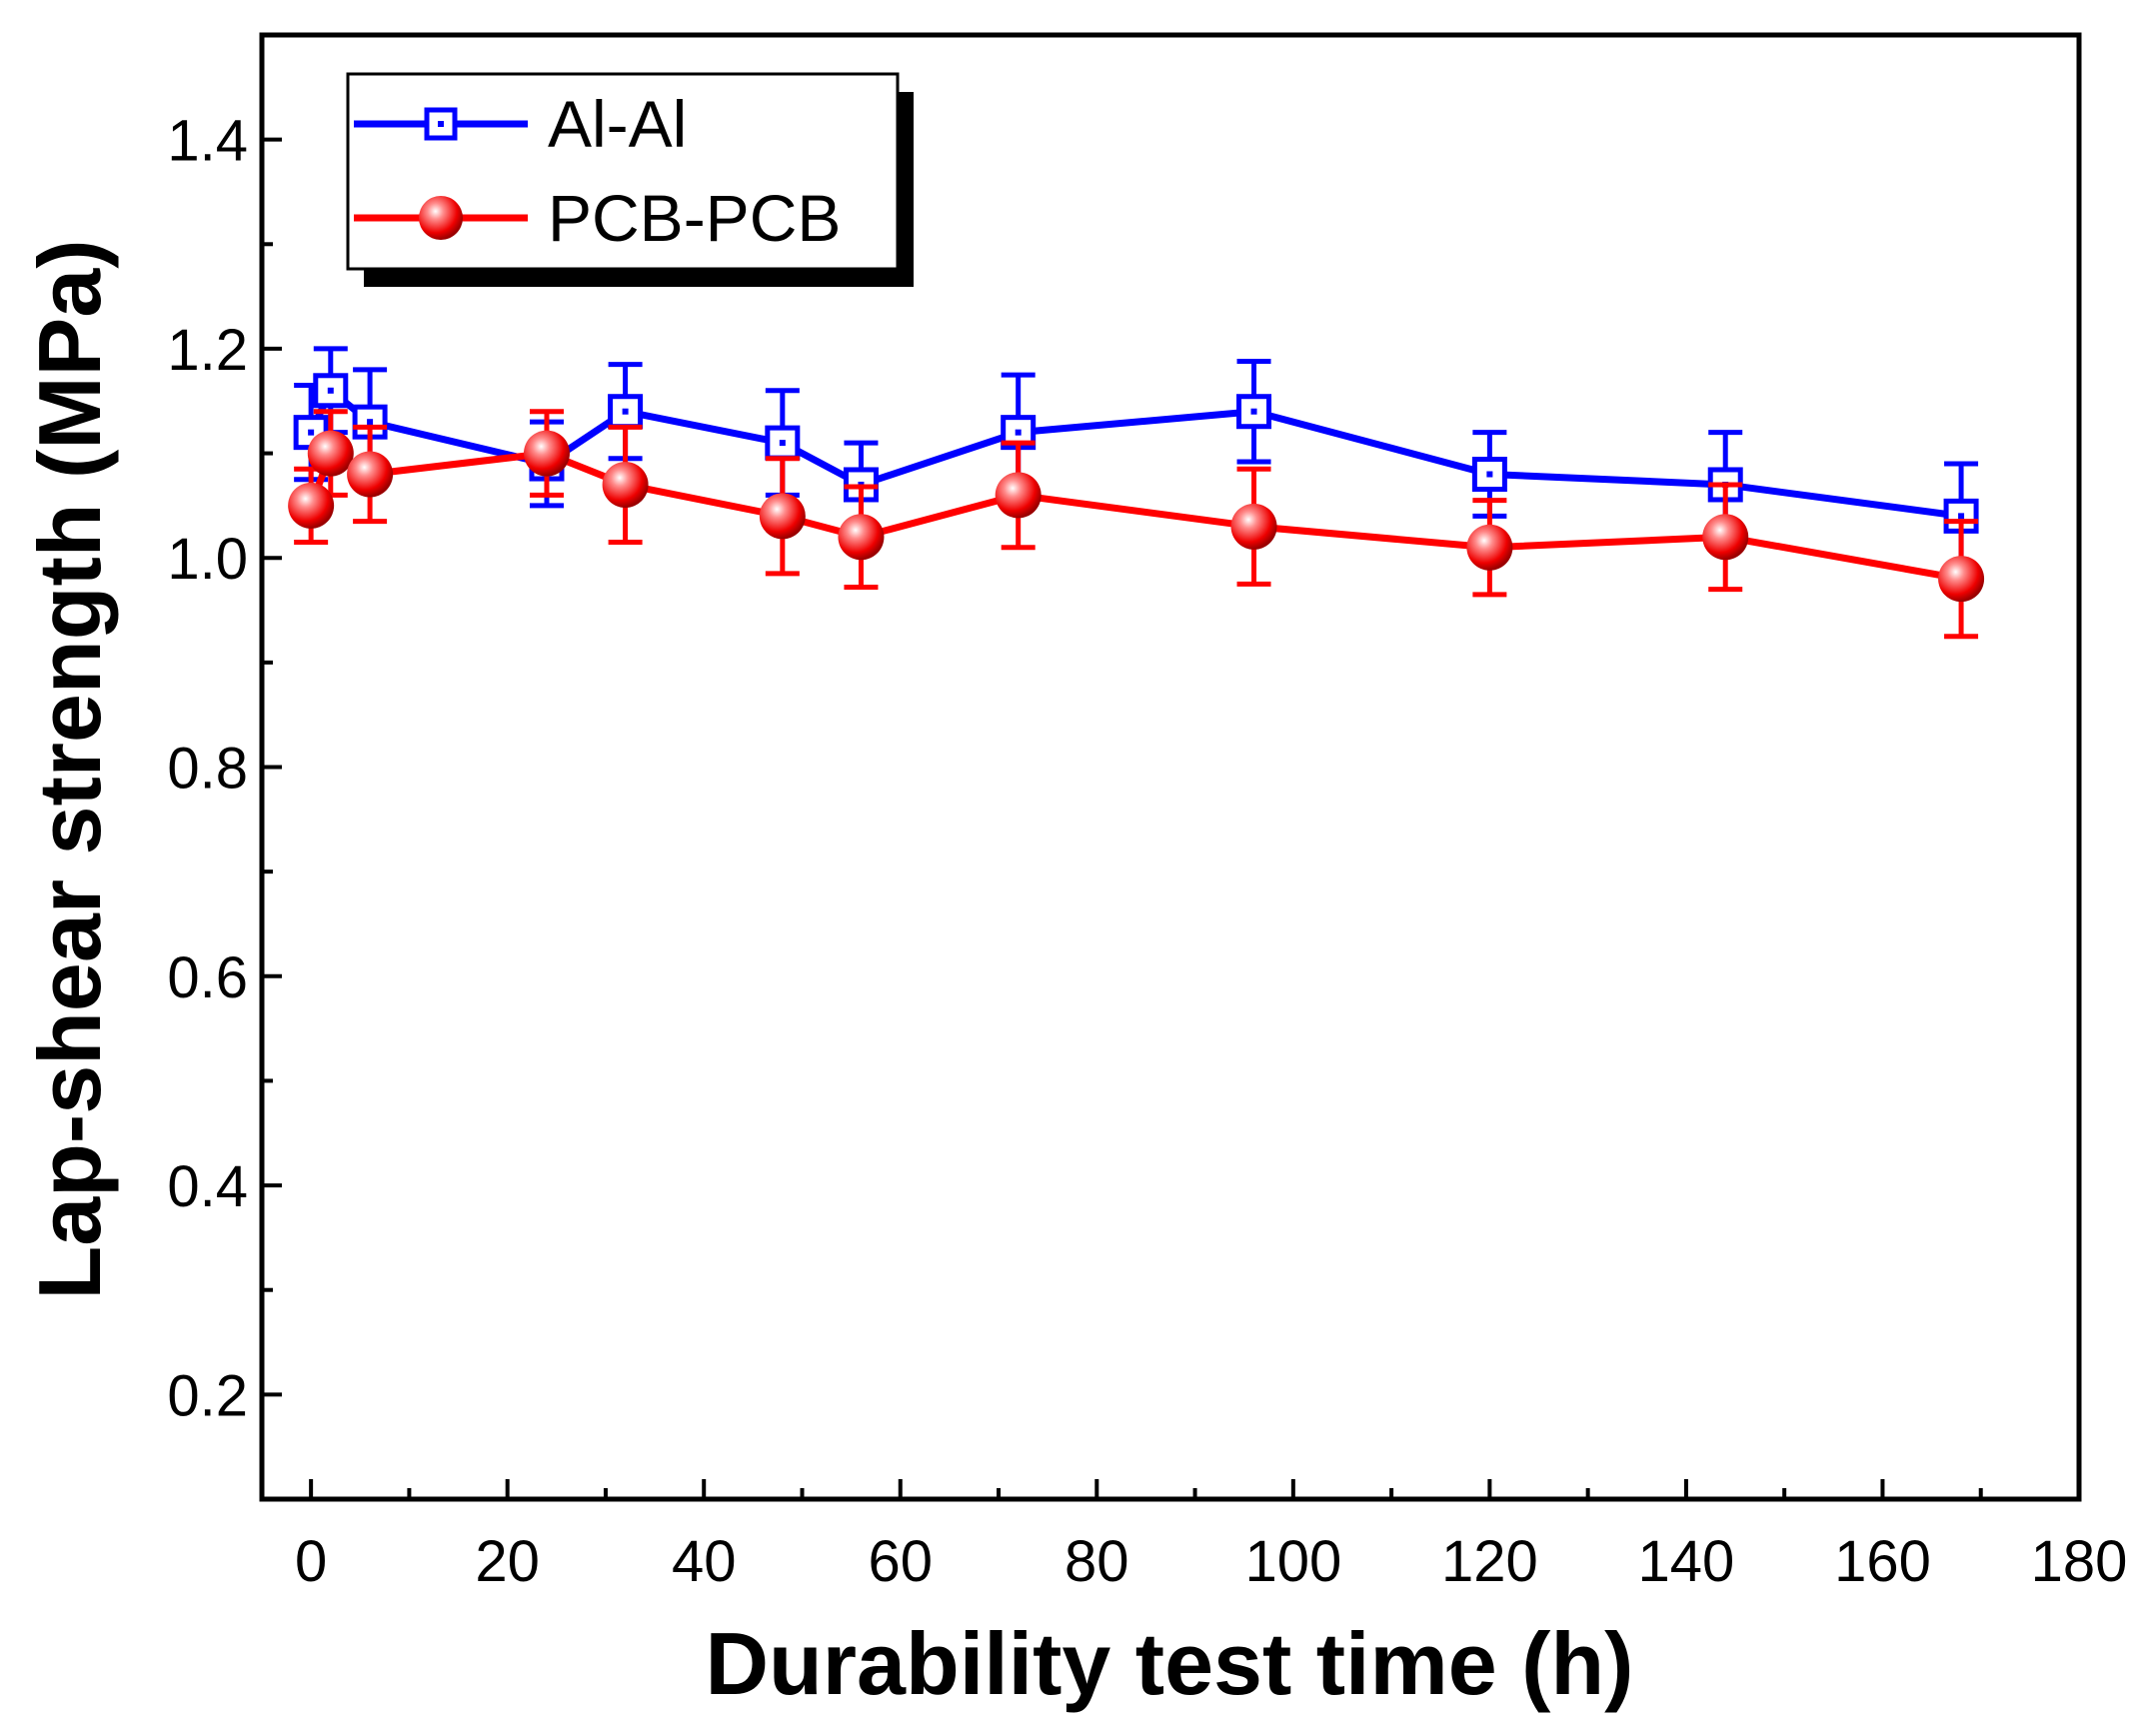  Describe the element at coordinates (207, 559) in the screenshot. I see `y-tick-label: 1.0` at that location.